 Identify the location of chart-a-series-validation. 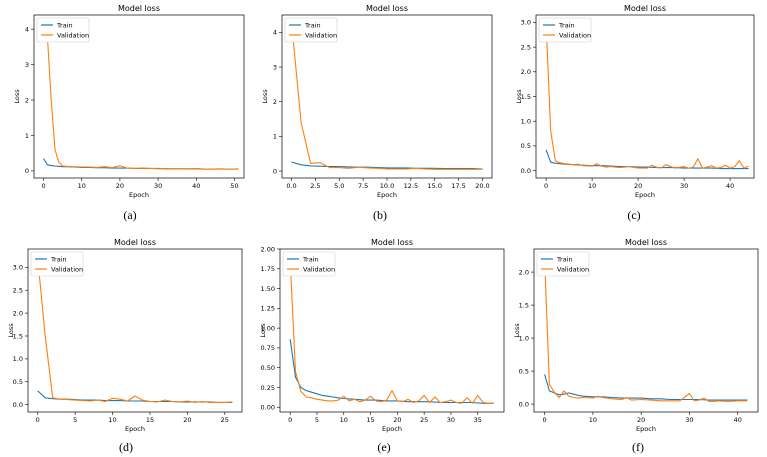
(140, 97).